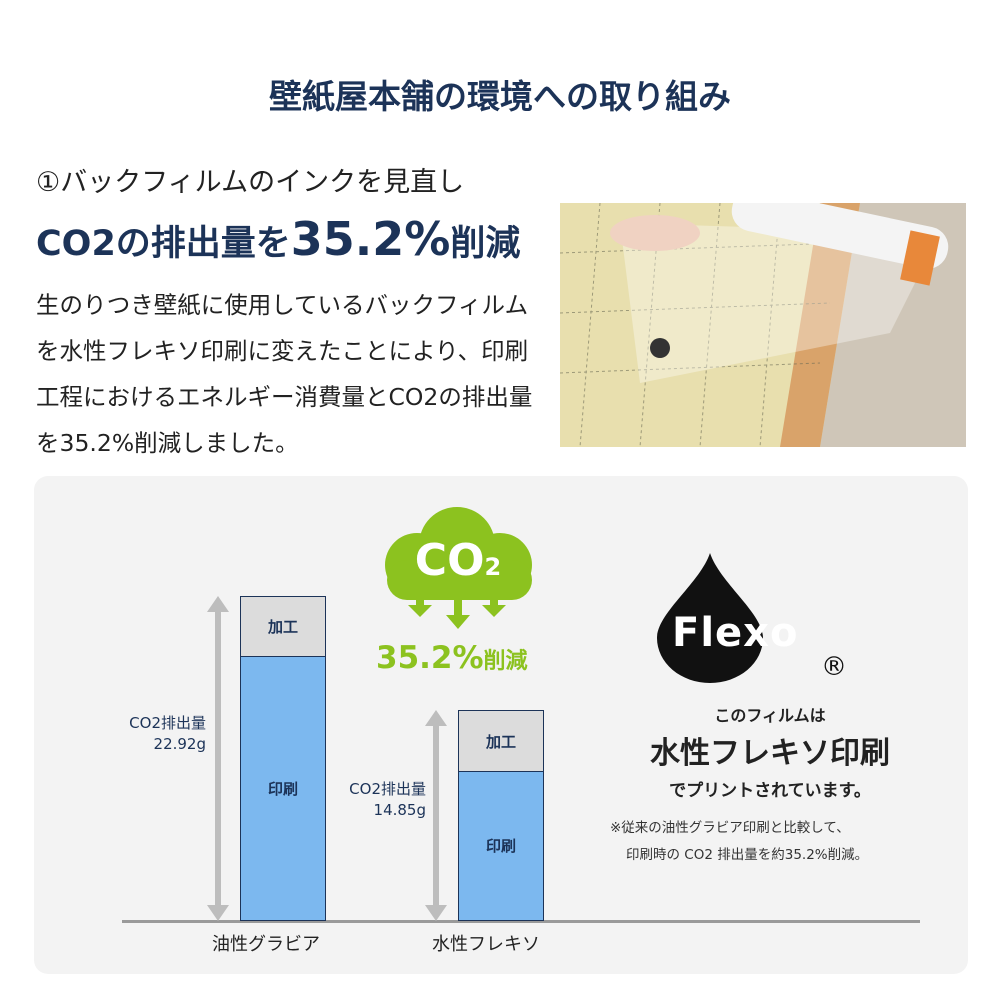 This screenshot has height=1000, width=1000. I want to click on page-title: 壁紙屋本舗の環境への取り組み, so click(500, 96).